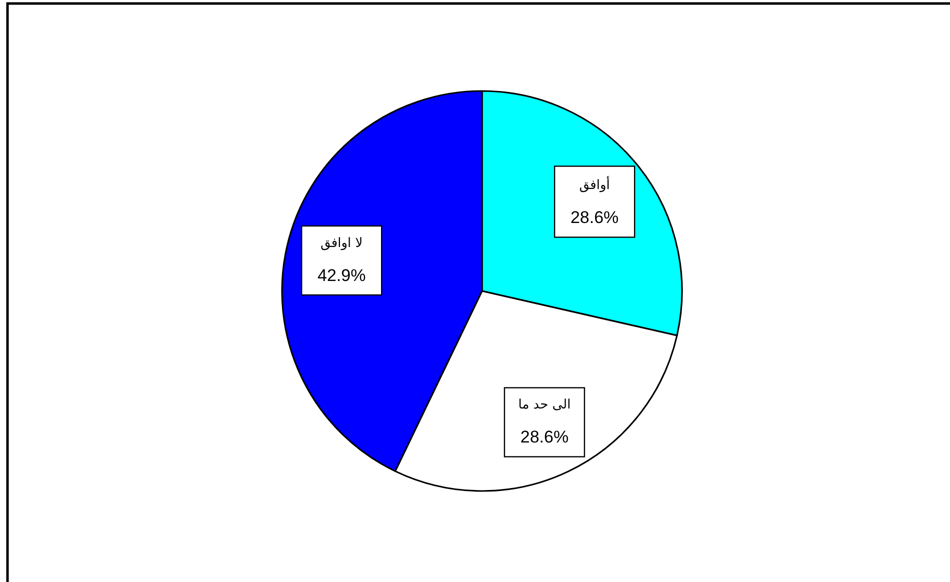 Image resolution: width=950 pixels, height=582 pixels. I want to click on slice-label: الى حد ما, so click(544, 405).